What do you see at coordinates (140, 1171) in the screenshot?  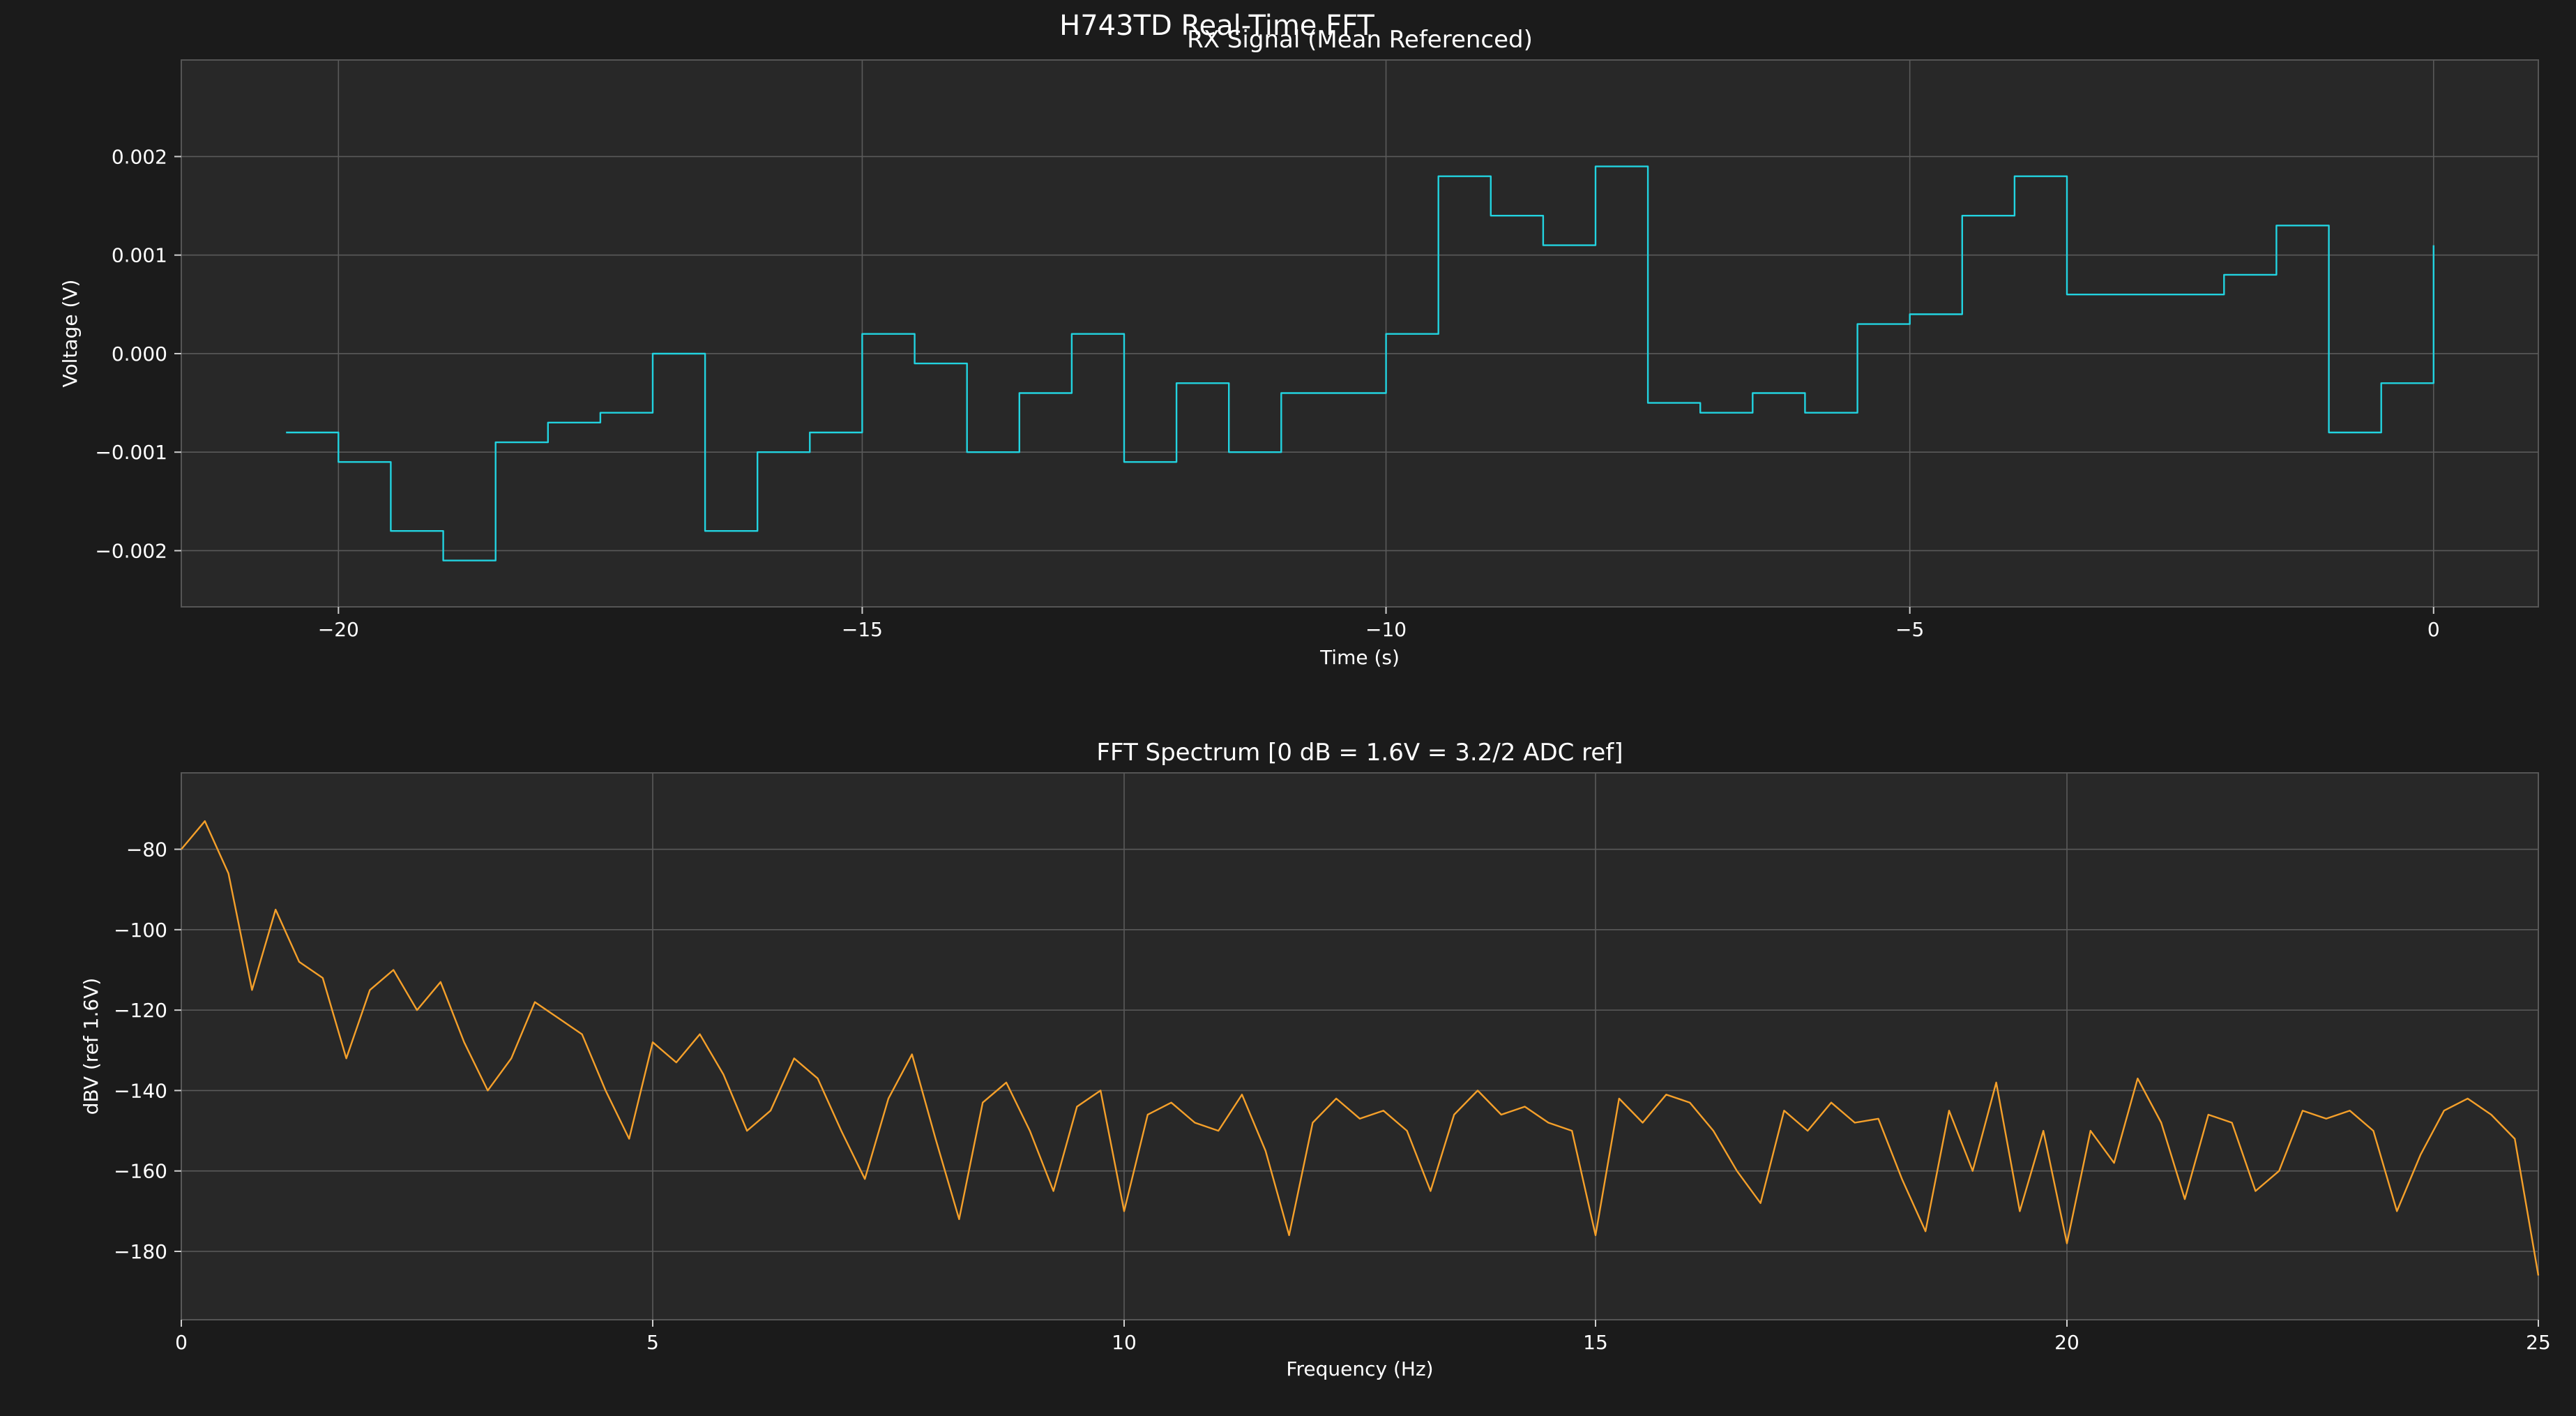 I see `y-tick-label: −160` at bounding box center [140, 1171].